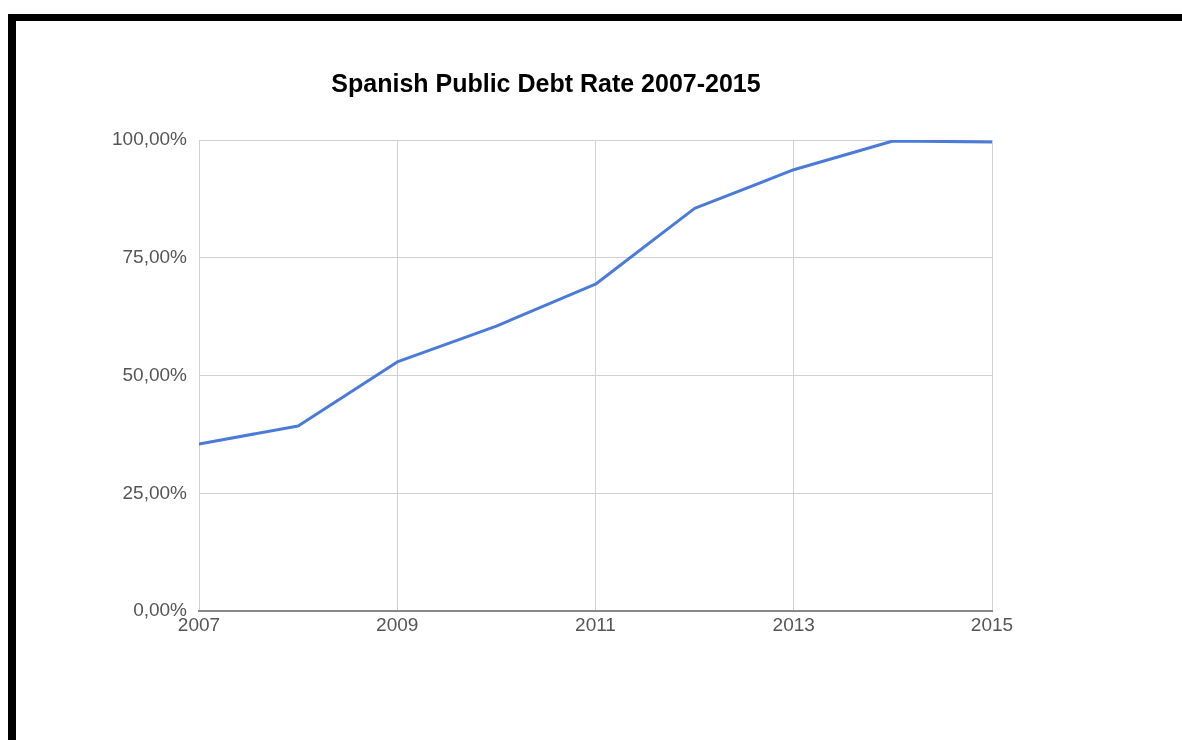 Image resolution: width=1182 pixels, height=740 pixels. What do you see at coordinates (992, 624) in the screenshot?
I see `x-tick-label: 2015` at bounding box center [992, 624].